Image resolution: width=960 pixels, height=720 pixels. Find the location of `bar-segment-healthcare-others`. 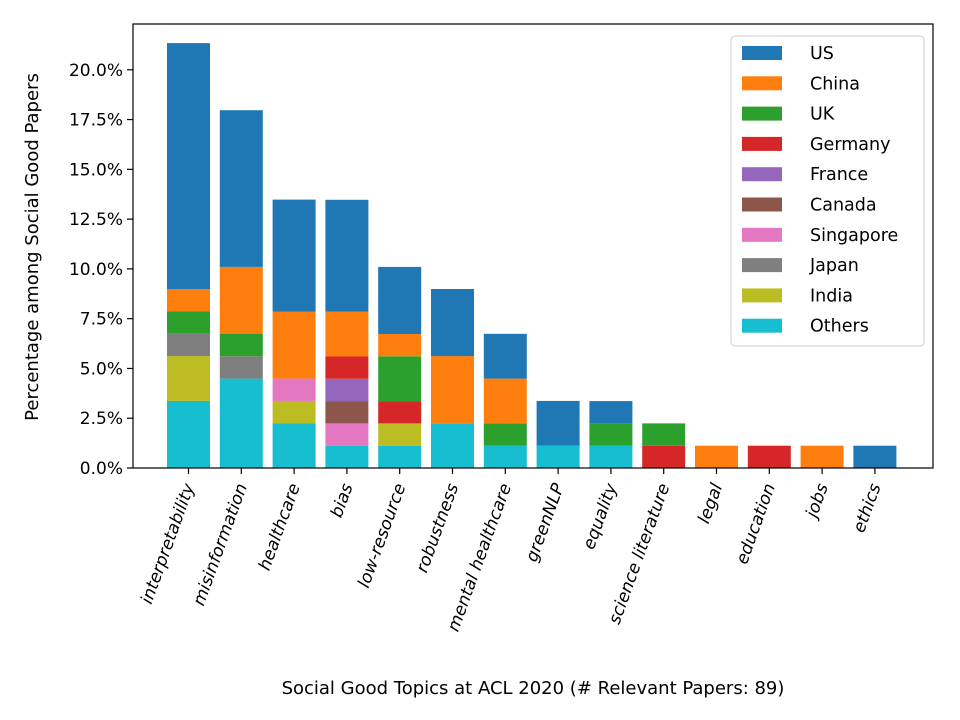

bar-segment-healthcare-others is located at coordinates (294, 445).